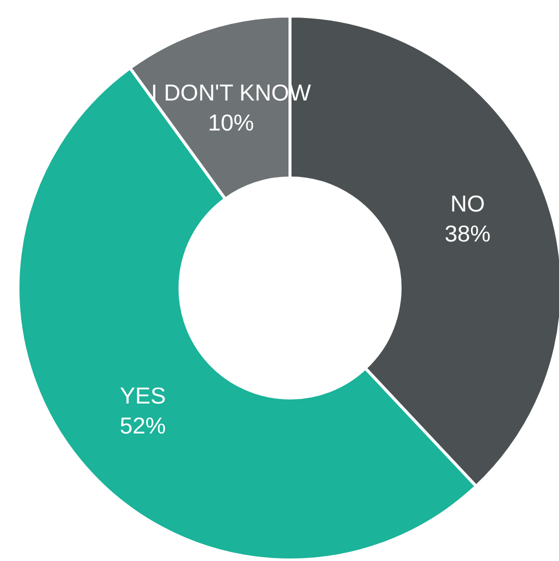 This screenshot has height=561, width=559. I want to click on slice-label: NO, so click(467, 203).